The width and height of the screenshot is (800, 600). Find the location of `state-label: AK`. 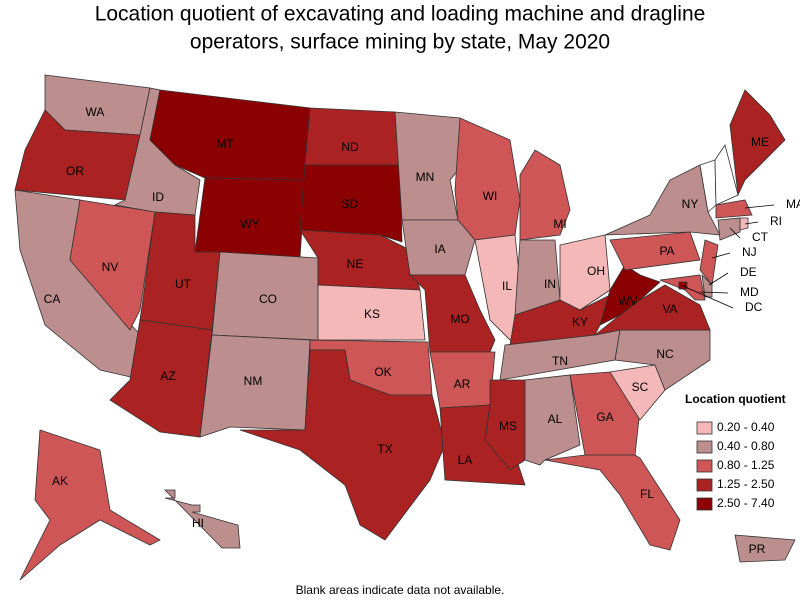

state-label: AK is located at coordinates (60, 481).